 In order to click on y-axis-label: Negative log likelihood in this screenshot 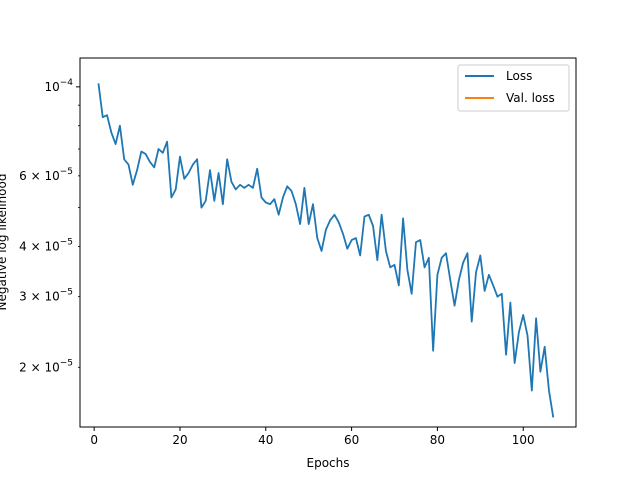, I will do `click(4, 242)`.